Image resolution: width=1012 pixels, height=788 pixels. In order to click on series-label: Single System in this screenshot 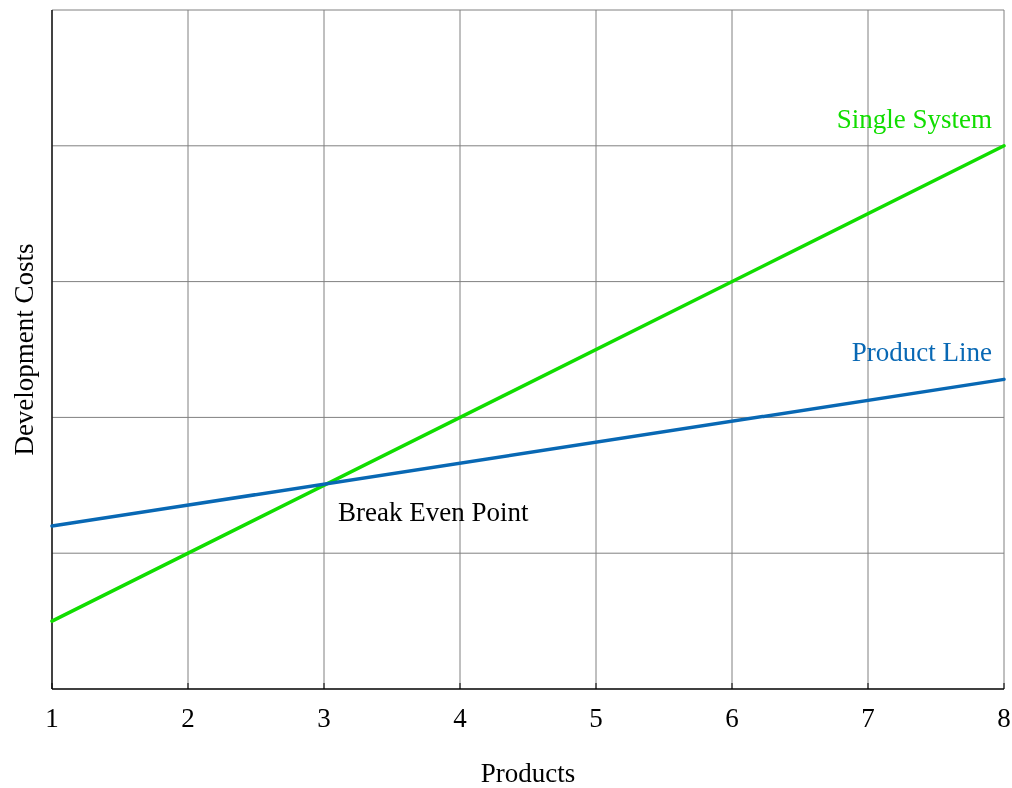, I will do `click(914, 118)`.